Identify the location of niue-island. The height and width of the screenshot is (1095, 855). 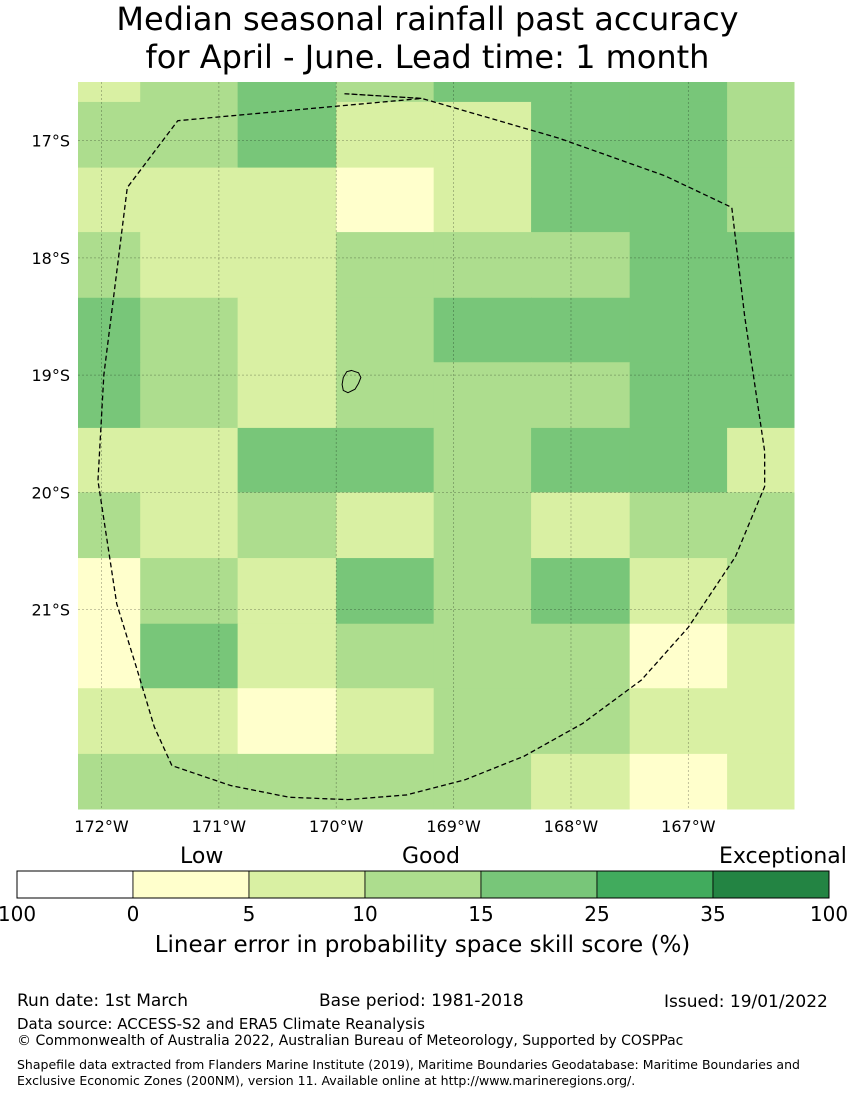
(351, 381).